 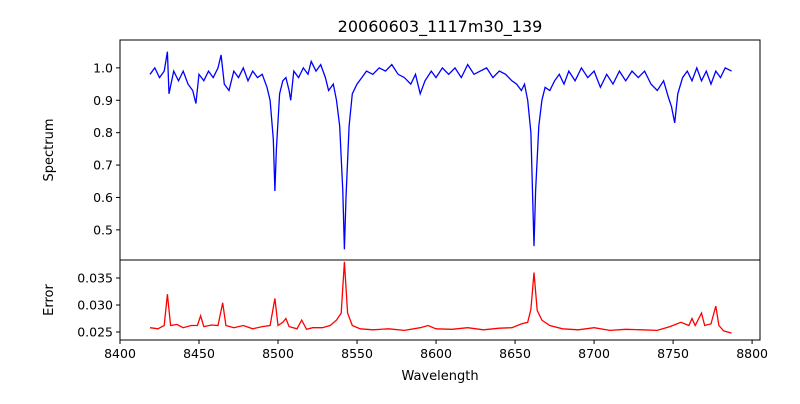 I want to click on spectrum-y-label: Spectrum, so click(x=49, y=150).